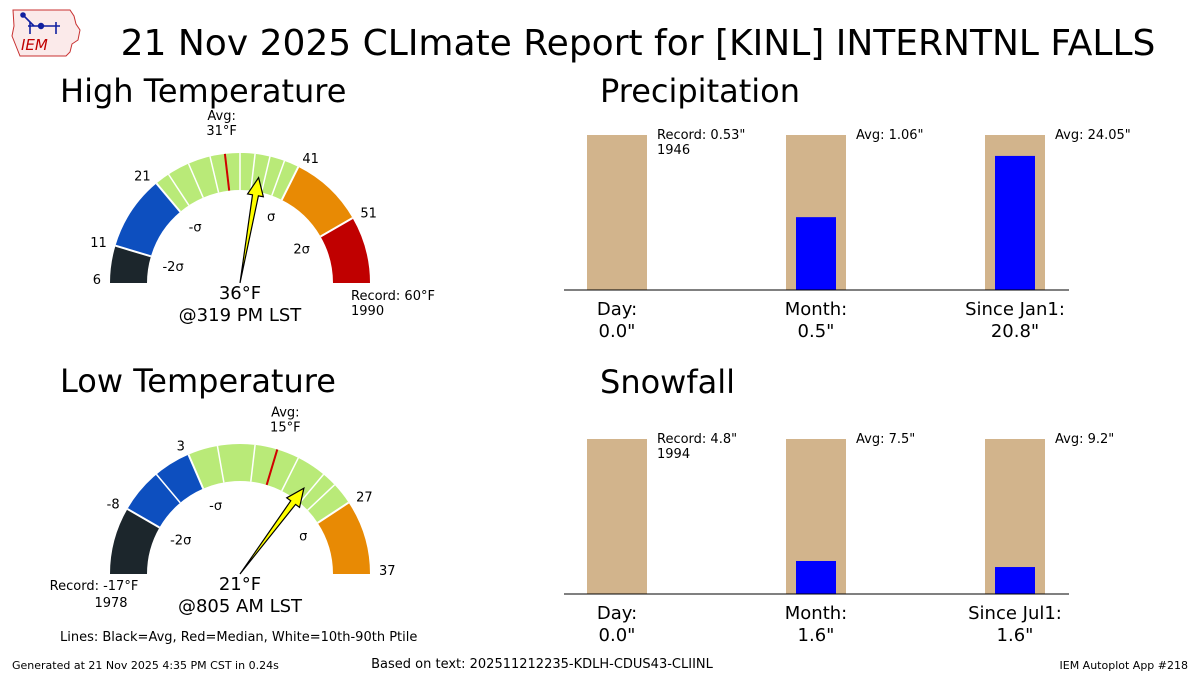  What do you see at coordinates (240, 293) in the screenshot?
I see `observed-value: 36°F` at bounding box center [240, 293].